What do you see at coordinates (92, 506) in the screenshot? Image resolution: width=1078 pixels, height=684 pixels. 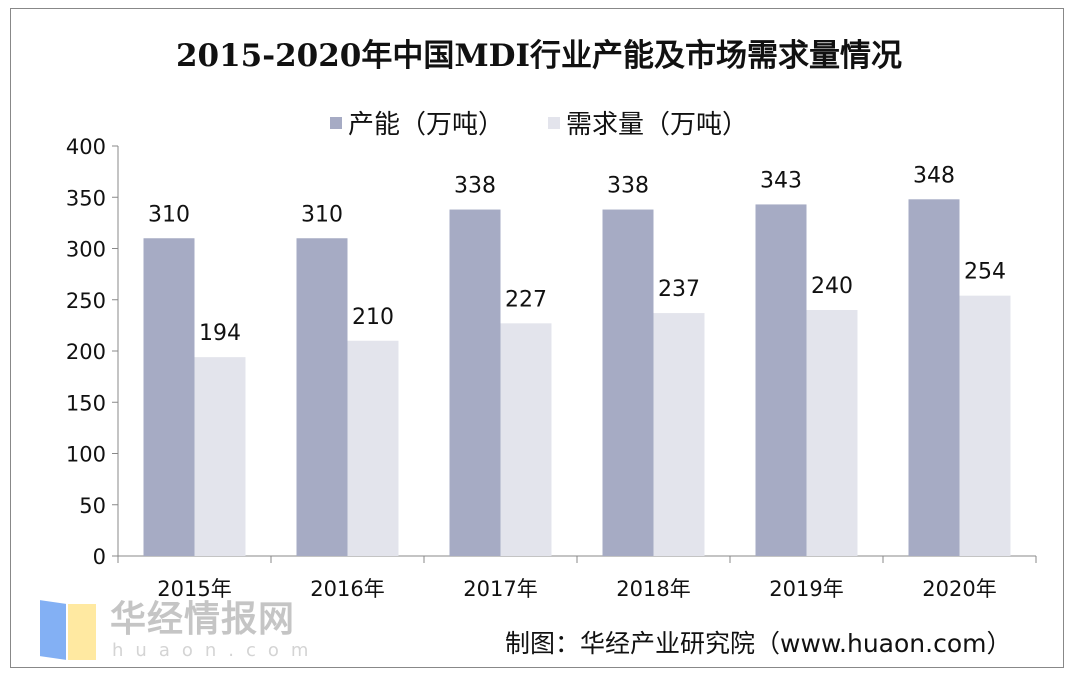 I see `y-tick-label: 50` at bounding box center [92, 506].